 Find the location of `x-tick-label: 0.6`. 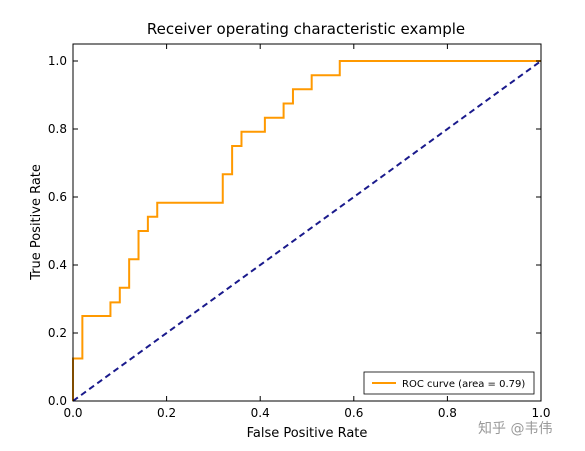

x-tick-label: 0.6 is located at coordinates (353, 413).